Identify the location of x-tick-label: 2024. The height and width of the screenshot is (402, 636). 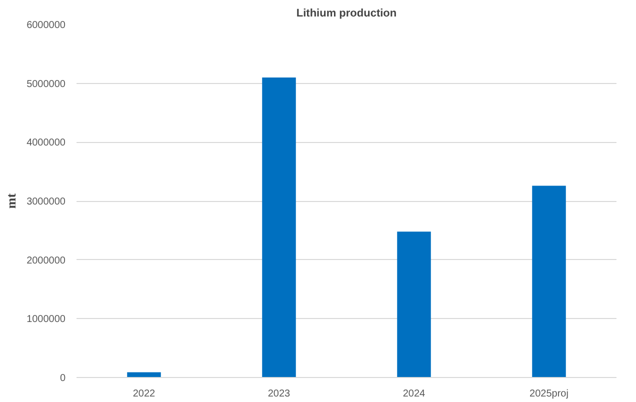
(414, 394).